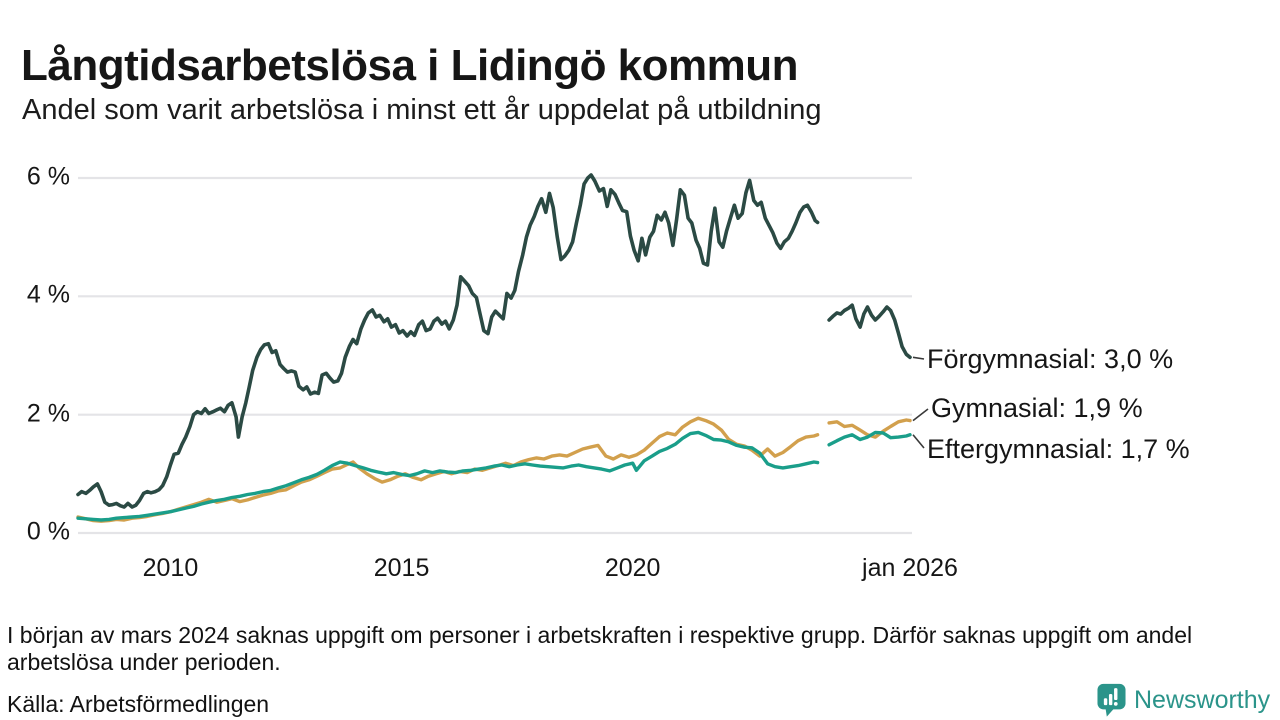  What do you see at coordinates (1050, 359) in the screenshot?
I see `series-end-label-forgymnasial: Förgymnasial: 3,0 %` at bounding box center [1050, 359].